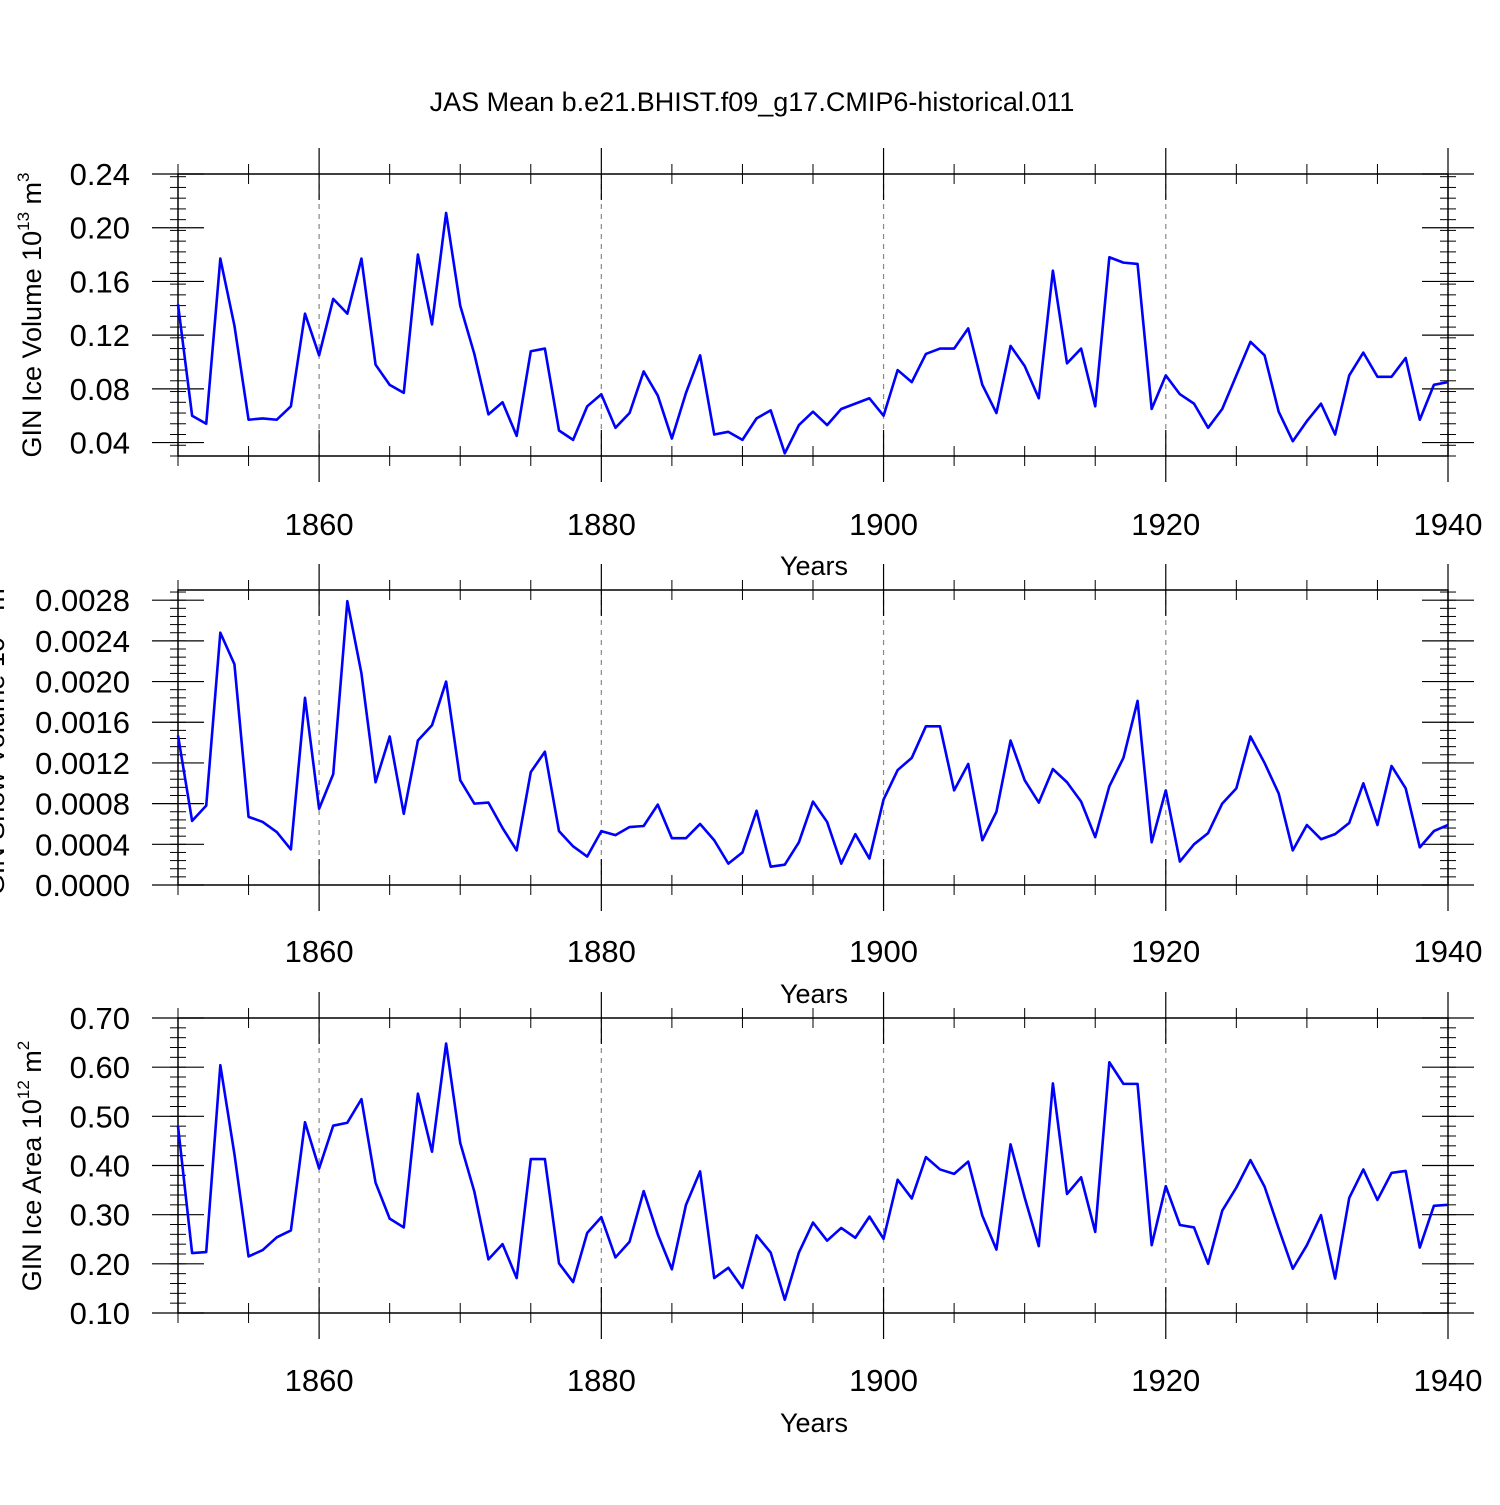 The height and width of the screenshot is (1505, 1500). I want to click on y-tick-label: 0.30, so click(100, 1215).